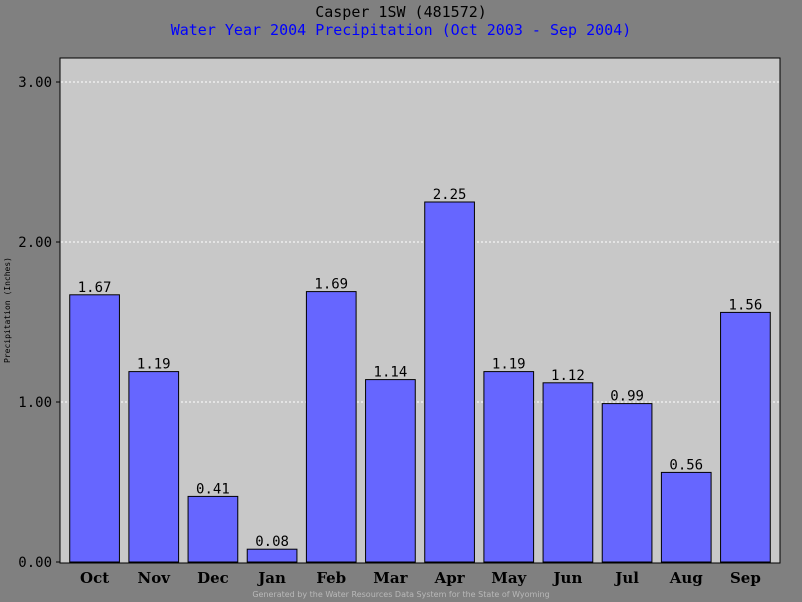 This screenshot has height=602, width=802. What do you see at coordinates (745, 578) in the screenshot?
I see `x-category-label: Sep` at bounding box center [745, 578].